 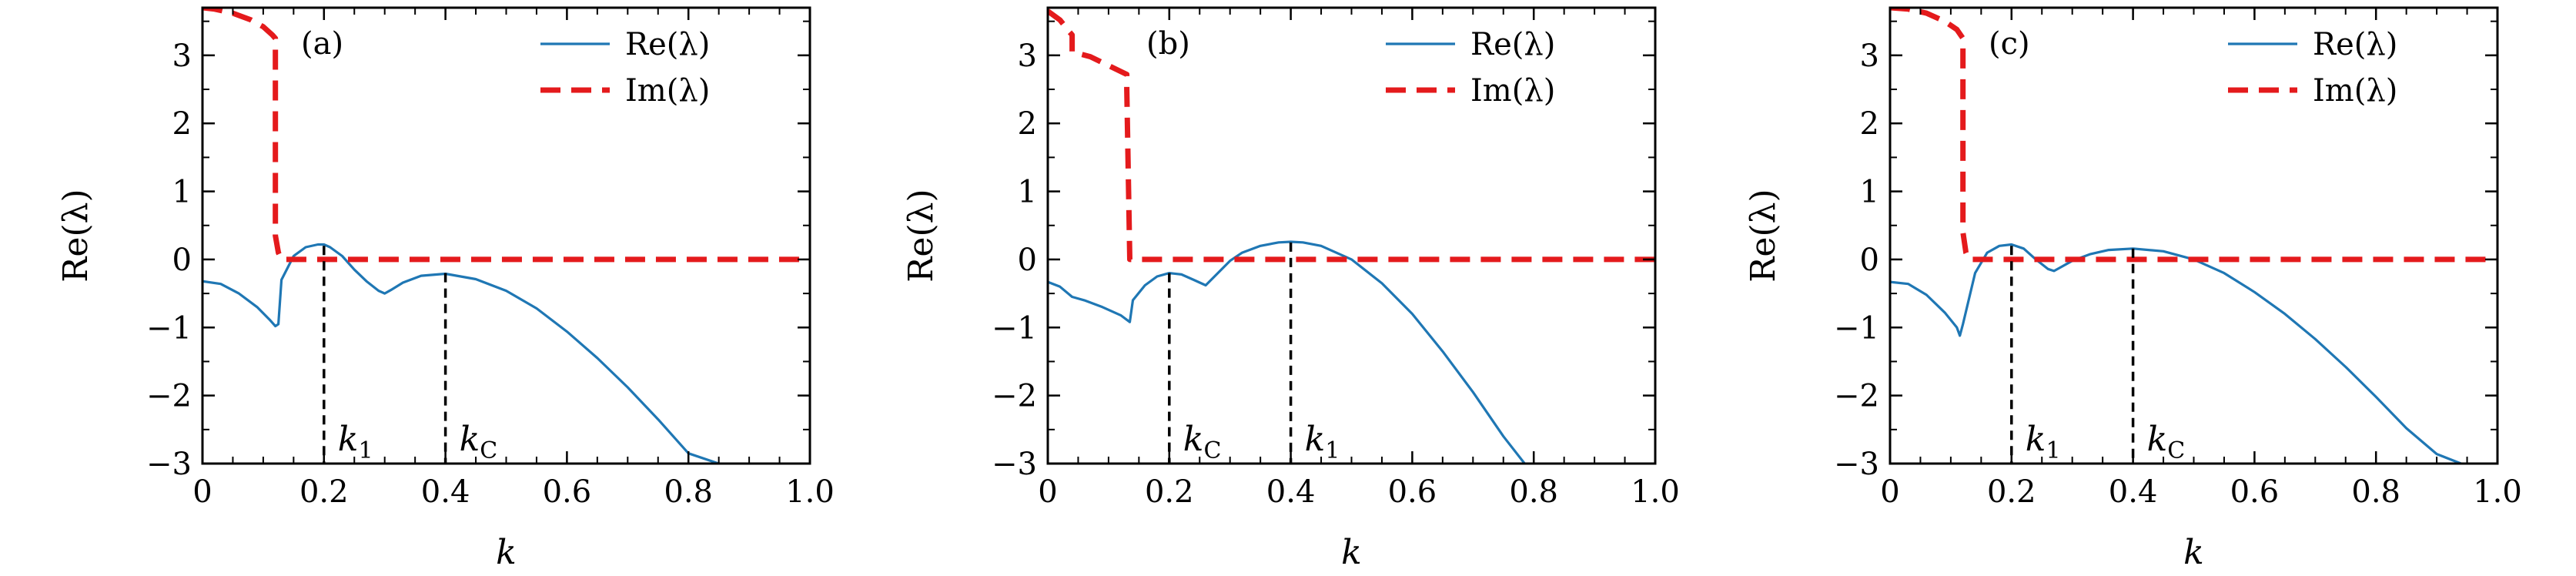 I want to click on panel-label: (b), so click(x=1168, y=44).